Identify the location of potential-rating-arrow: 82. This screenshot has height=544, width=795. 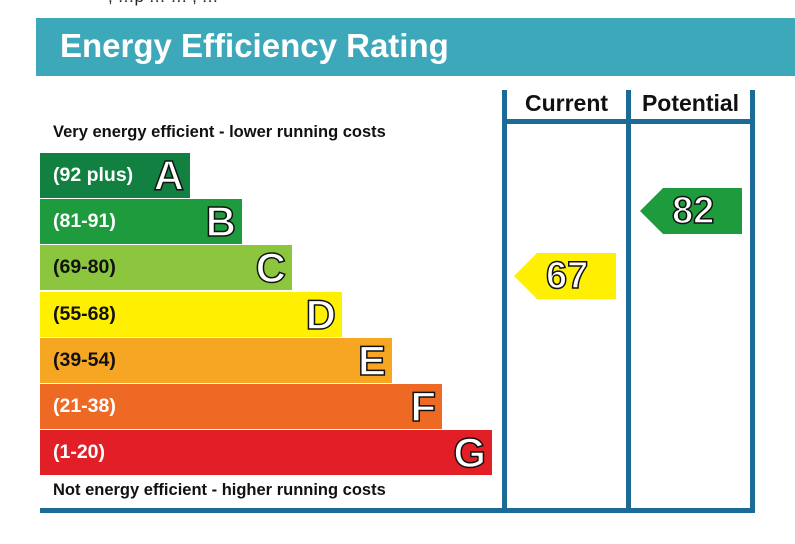
(691, 211).